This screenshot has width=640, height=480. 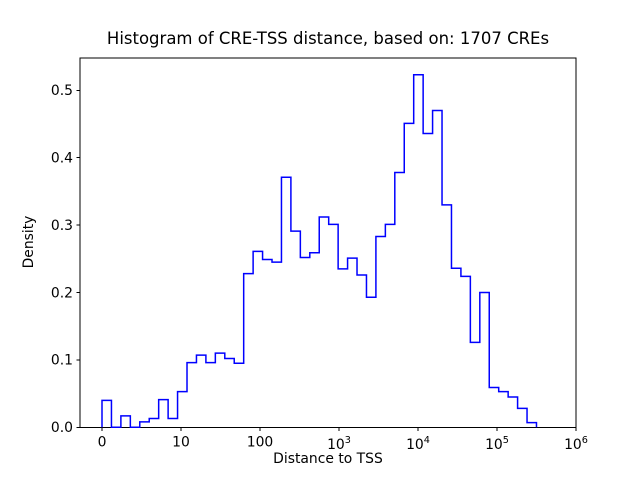 What do you see at coordinates (62, 293) in the screenshot?
I see `y-tick-label: 0.2` at bounding box center [62, 293].